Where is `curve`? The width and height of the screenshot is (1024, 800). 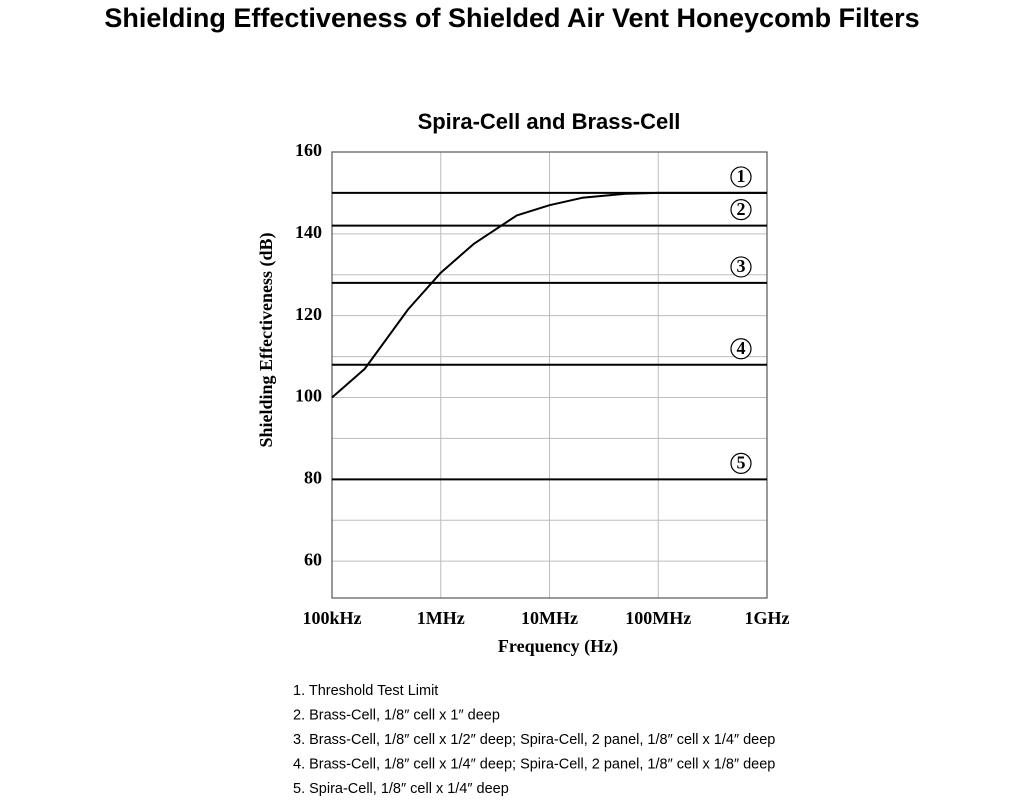
curve is located at coordinates (549, 295).